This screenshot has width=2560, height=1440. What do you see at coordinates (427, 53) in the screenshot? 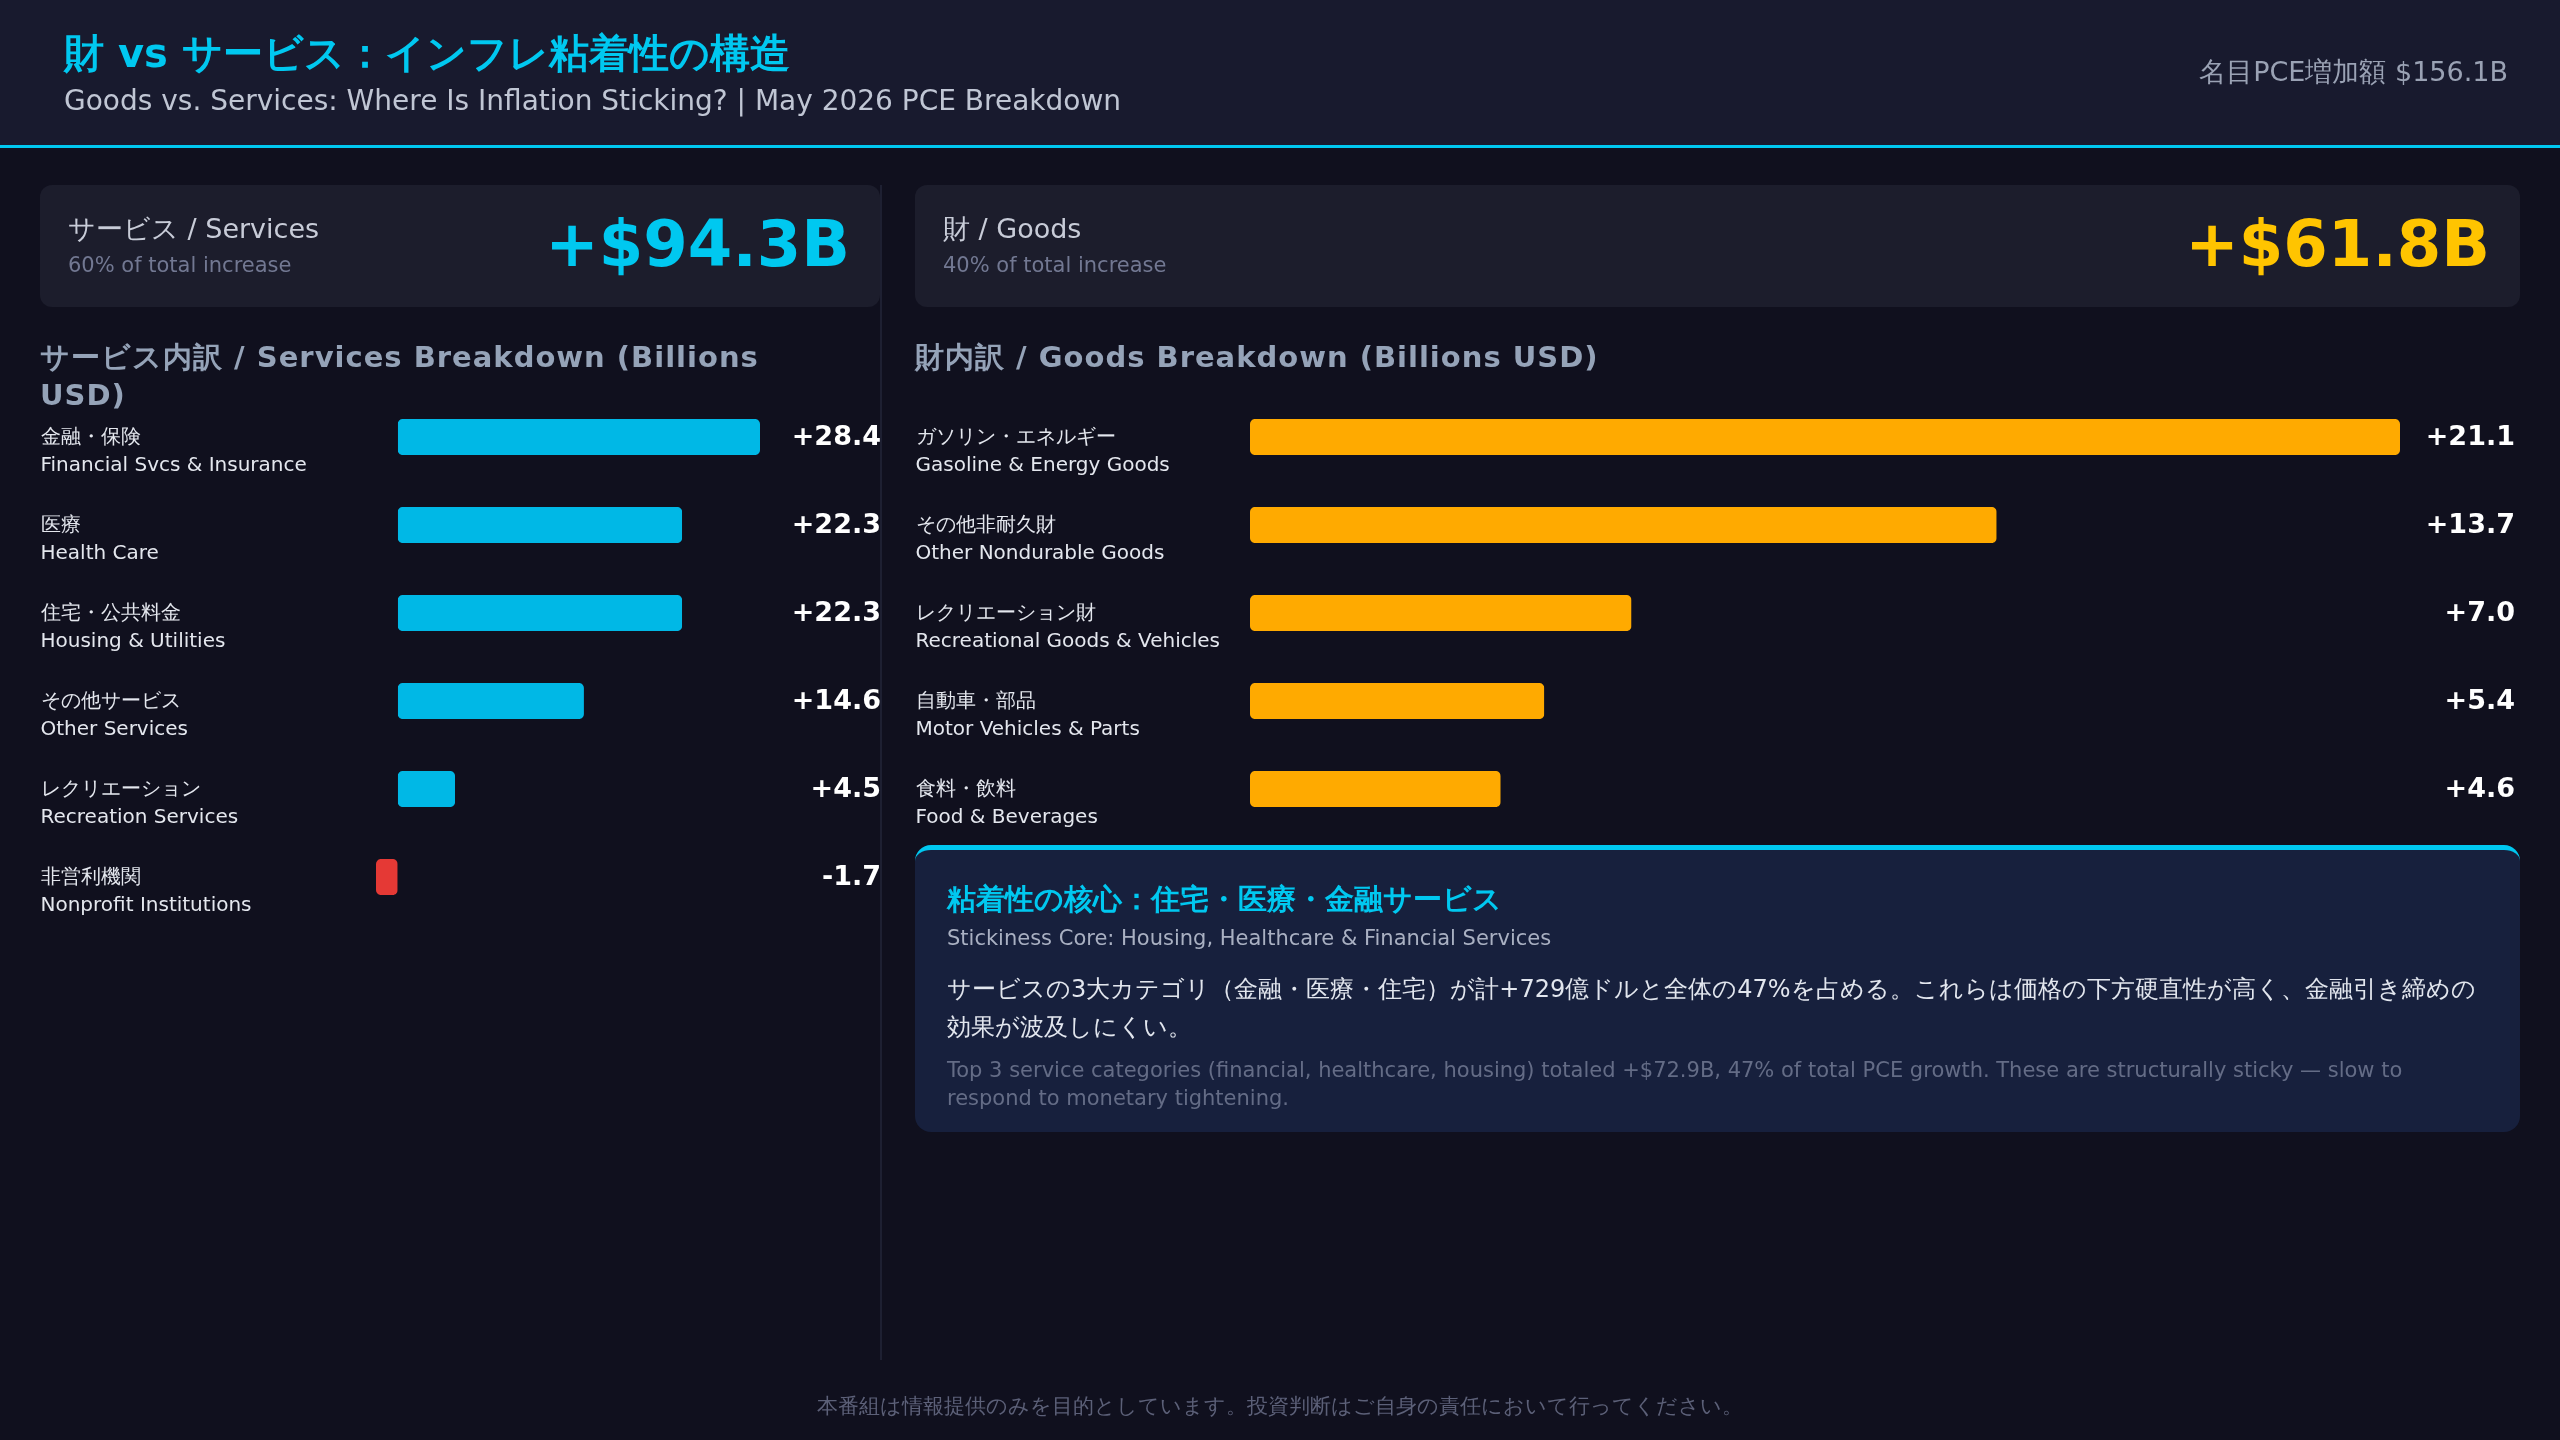
I see `text: 財 vs サービス：インフレ粘着性の構造` at bounding box center [427, 53].